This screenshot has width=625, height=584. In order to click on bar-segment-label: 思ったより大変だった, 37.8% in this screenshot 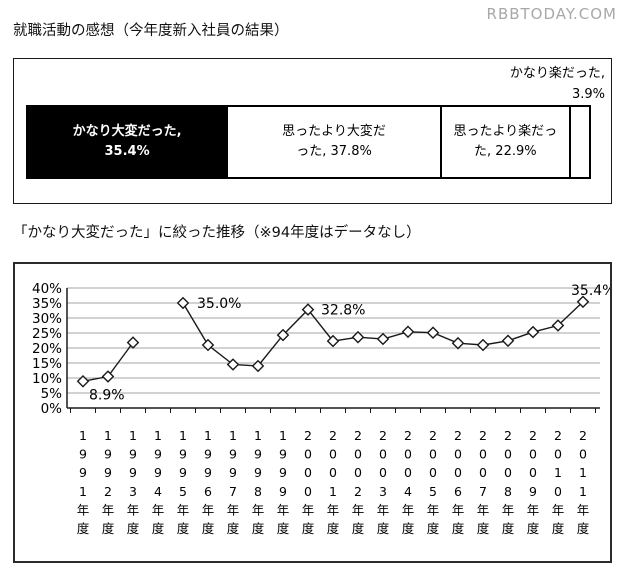, I will do `click(334, 141)`.